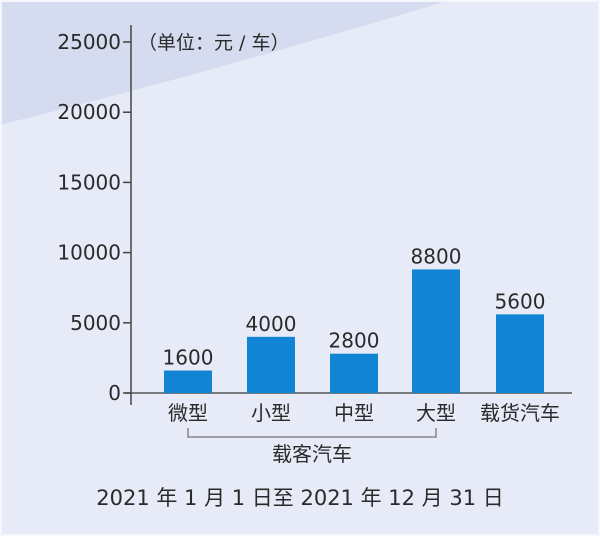  I want to click on y-tick-label: 0, so click(114, 393).